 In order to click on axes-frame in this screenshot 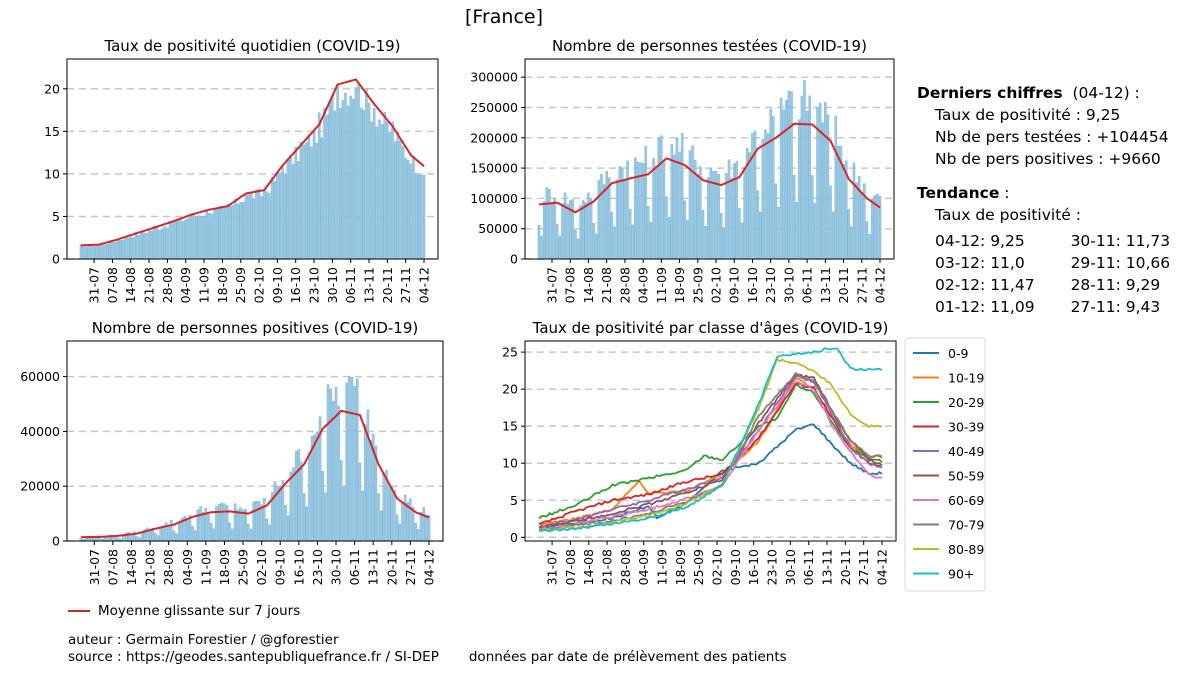, I will do `click(710, 441)`.